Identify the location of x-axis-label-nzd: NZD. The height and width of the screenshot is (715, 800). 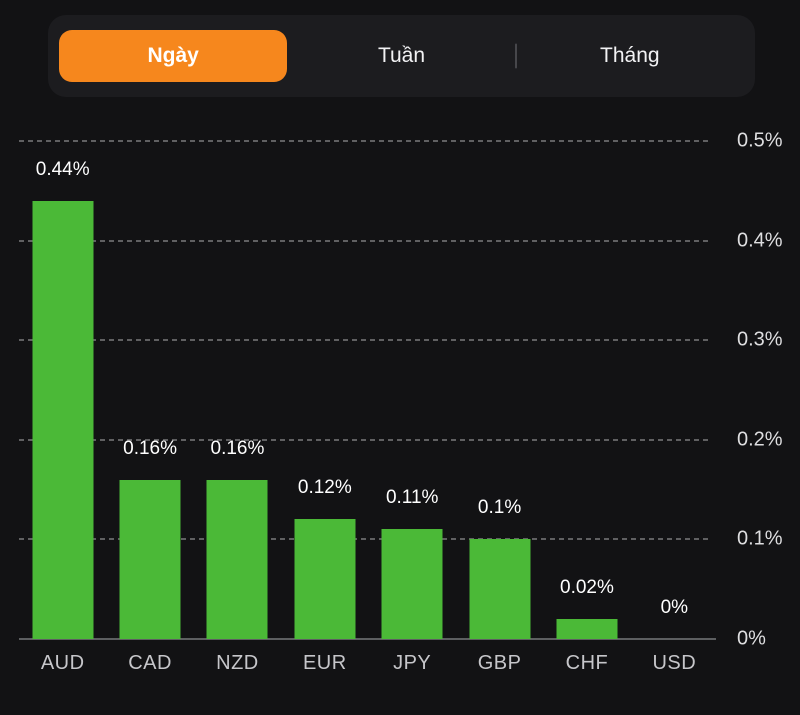
(237, 663).